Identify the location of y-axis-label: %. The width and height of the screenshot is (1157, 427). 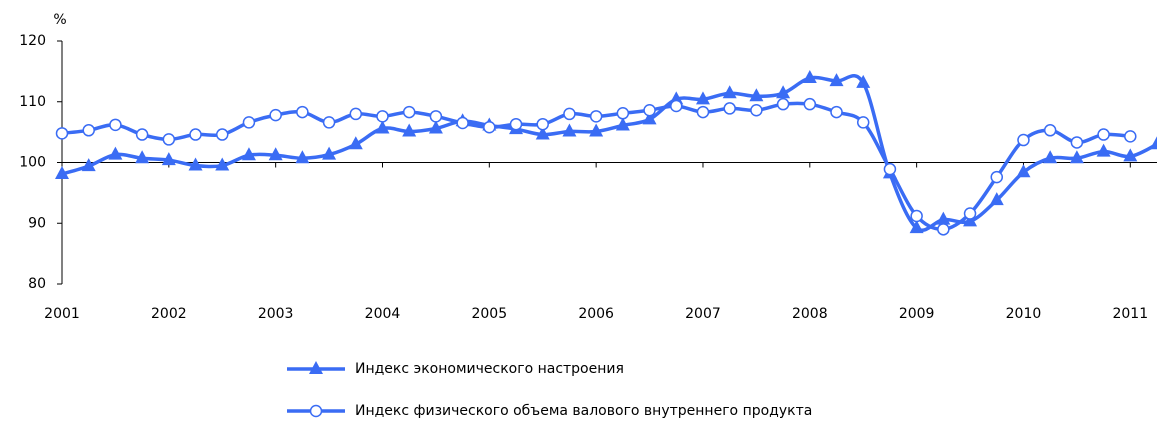
(59, 20).